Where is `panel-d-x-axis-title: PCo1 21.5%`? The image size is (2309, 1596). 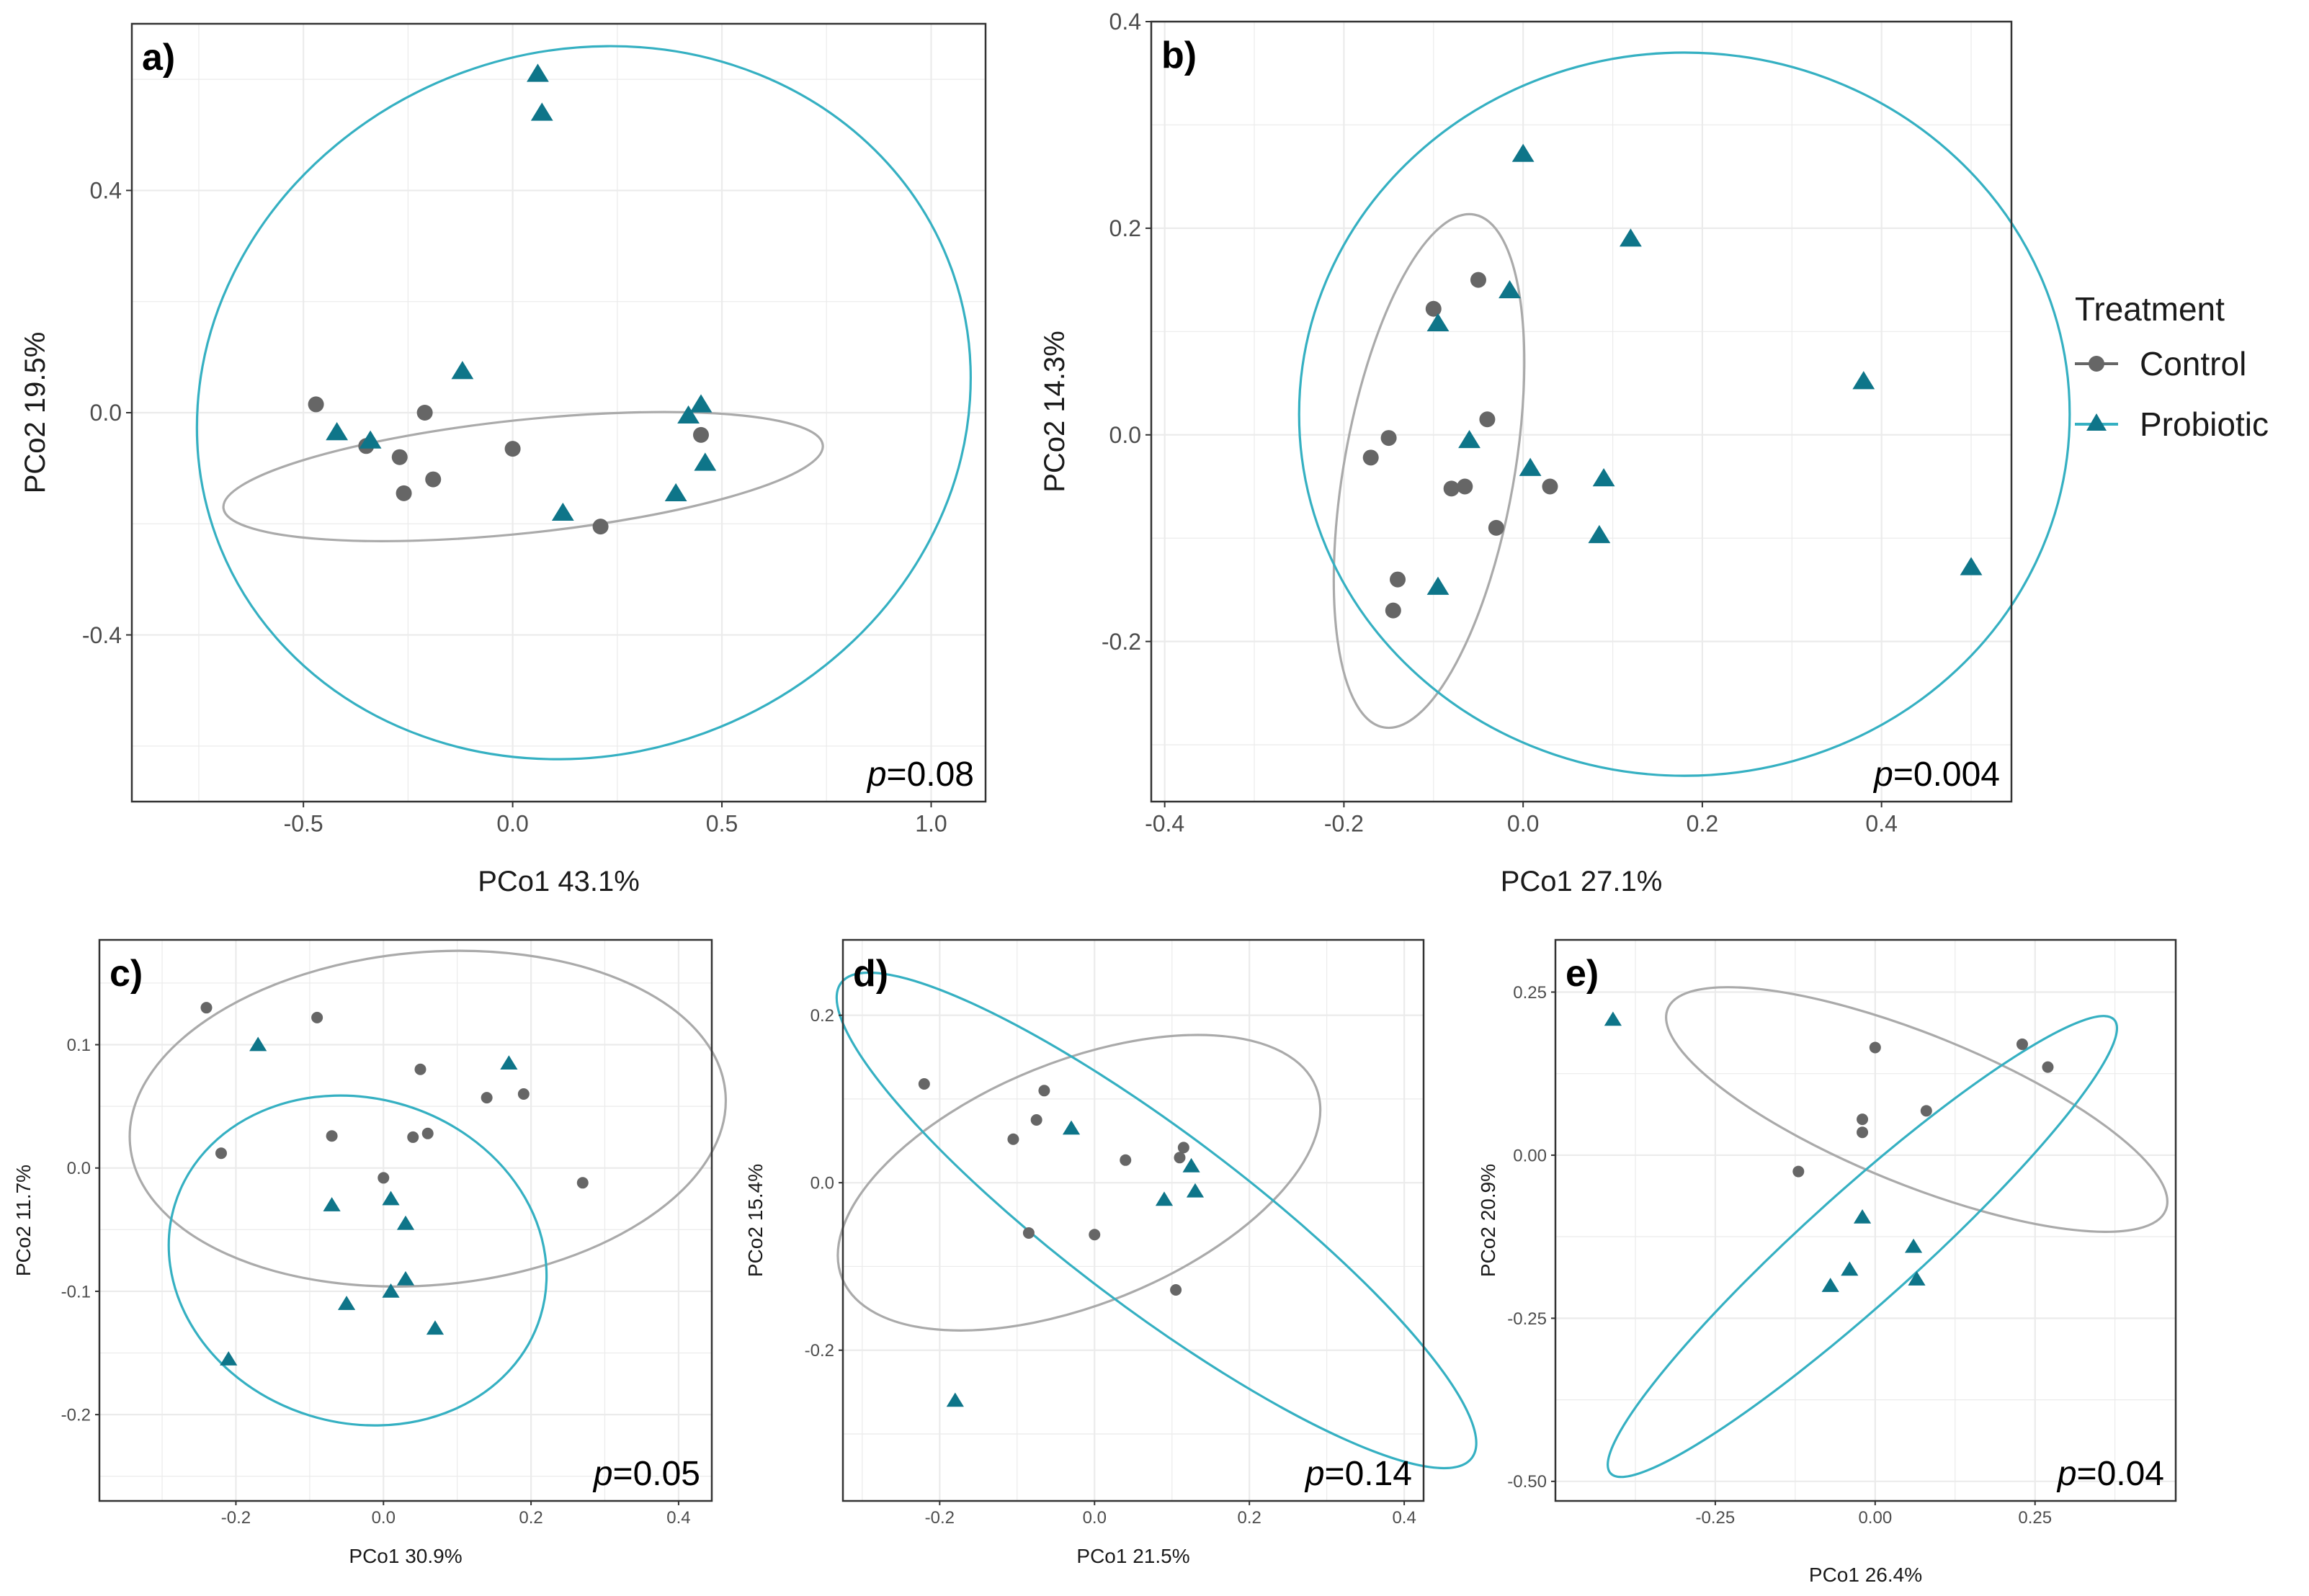
panel-d-x-axis-title: PCo1 21.5% is located at coordinates (1132, 1556).